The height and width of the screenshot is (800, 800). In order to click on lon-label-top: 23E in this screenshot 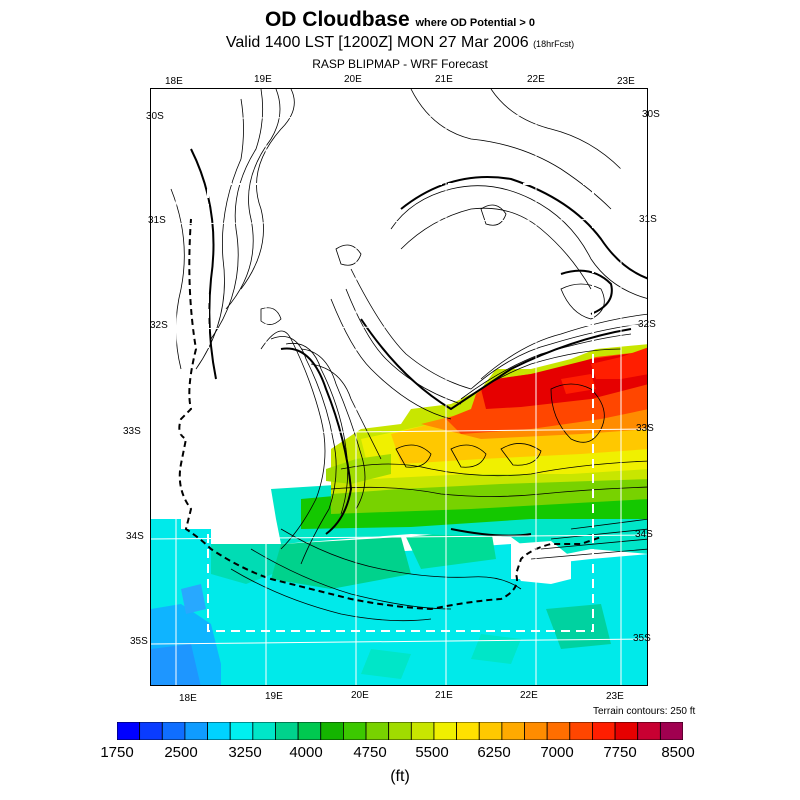, I will do `click(626, 81)`.